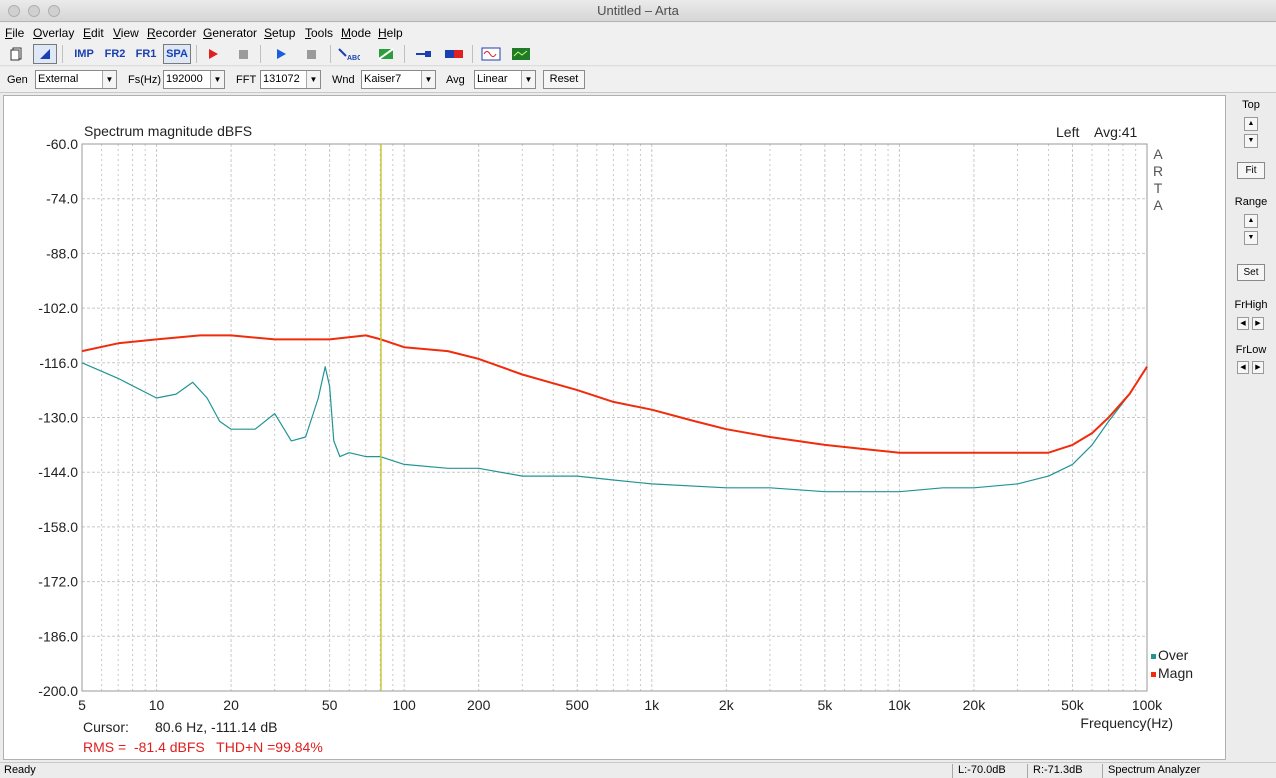 The height and width of the screenshot is (778, 1276). Describe the element at coordinates (330, 705) in the screenshot. I see `x-tick-label: 50` at that location.